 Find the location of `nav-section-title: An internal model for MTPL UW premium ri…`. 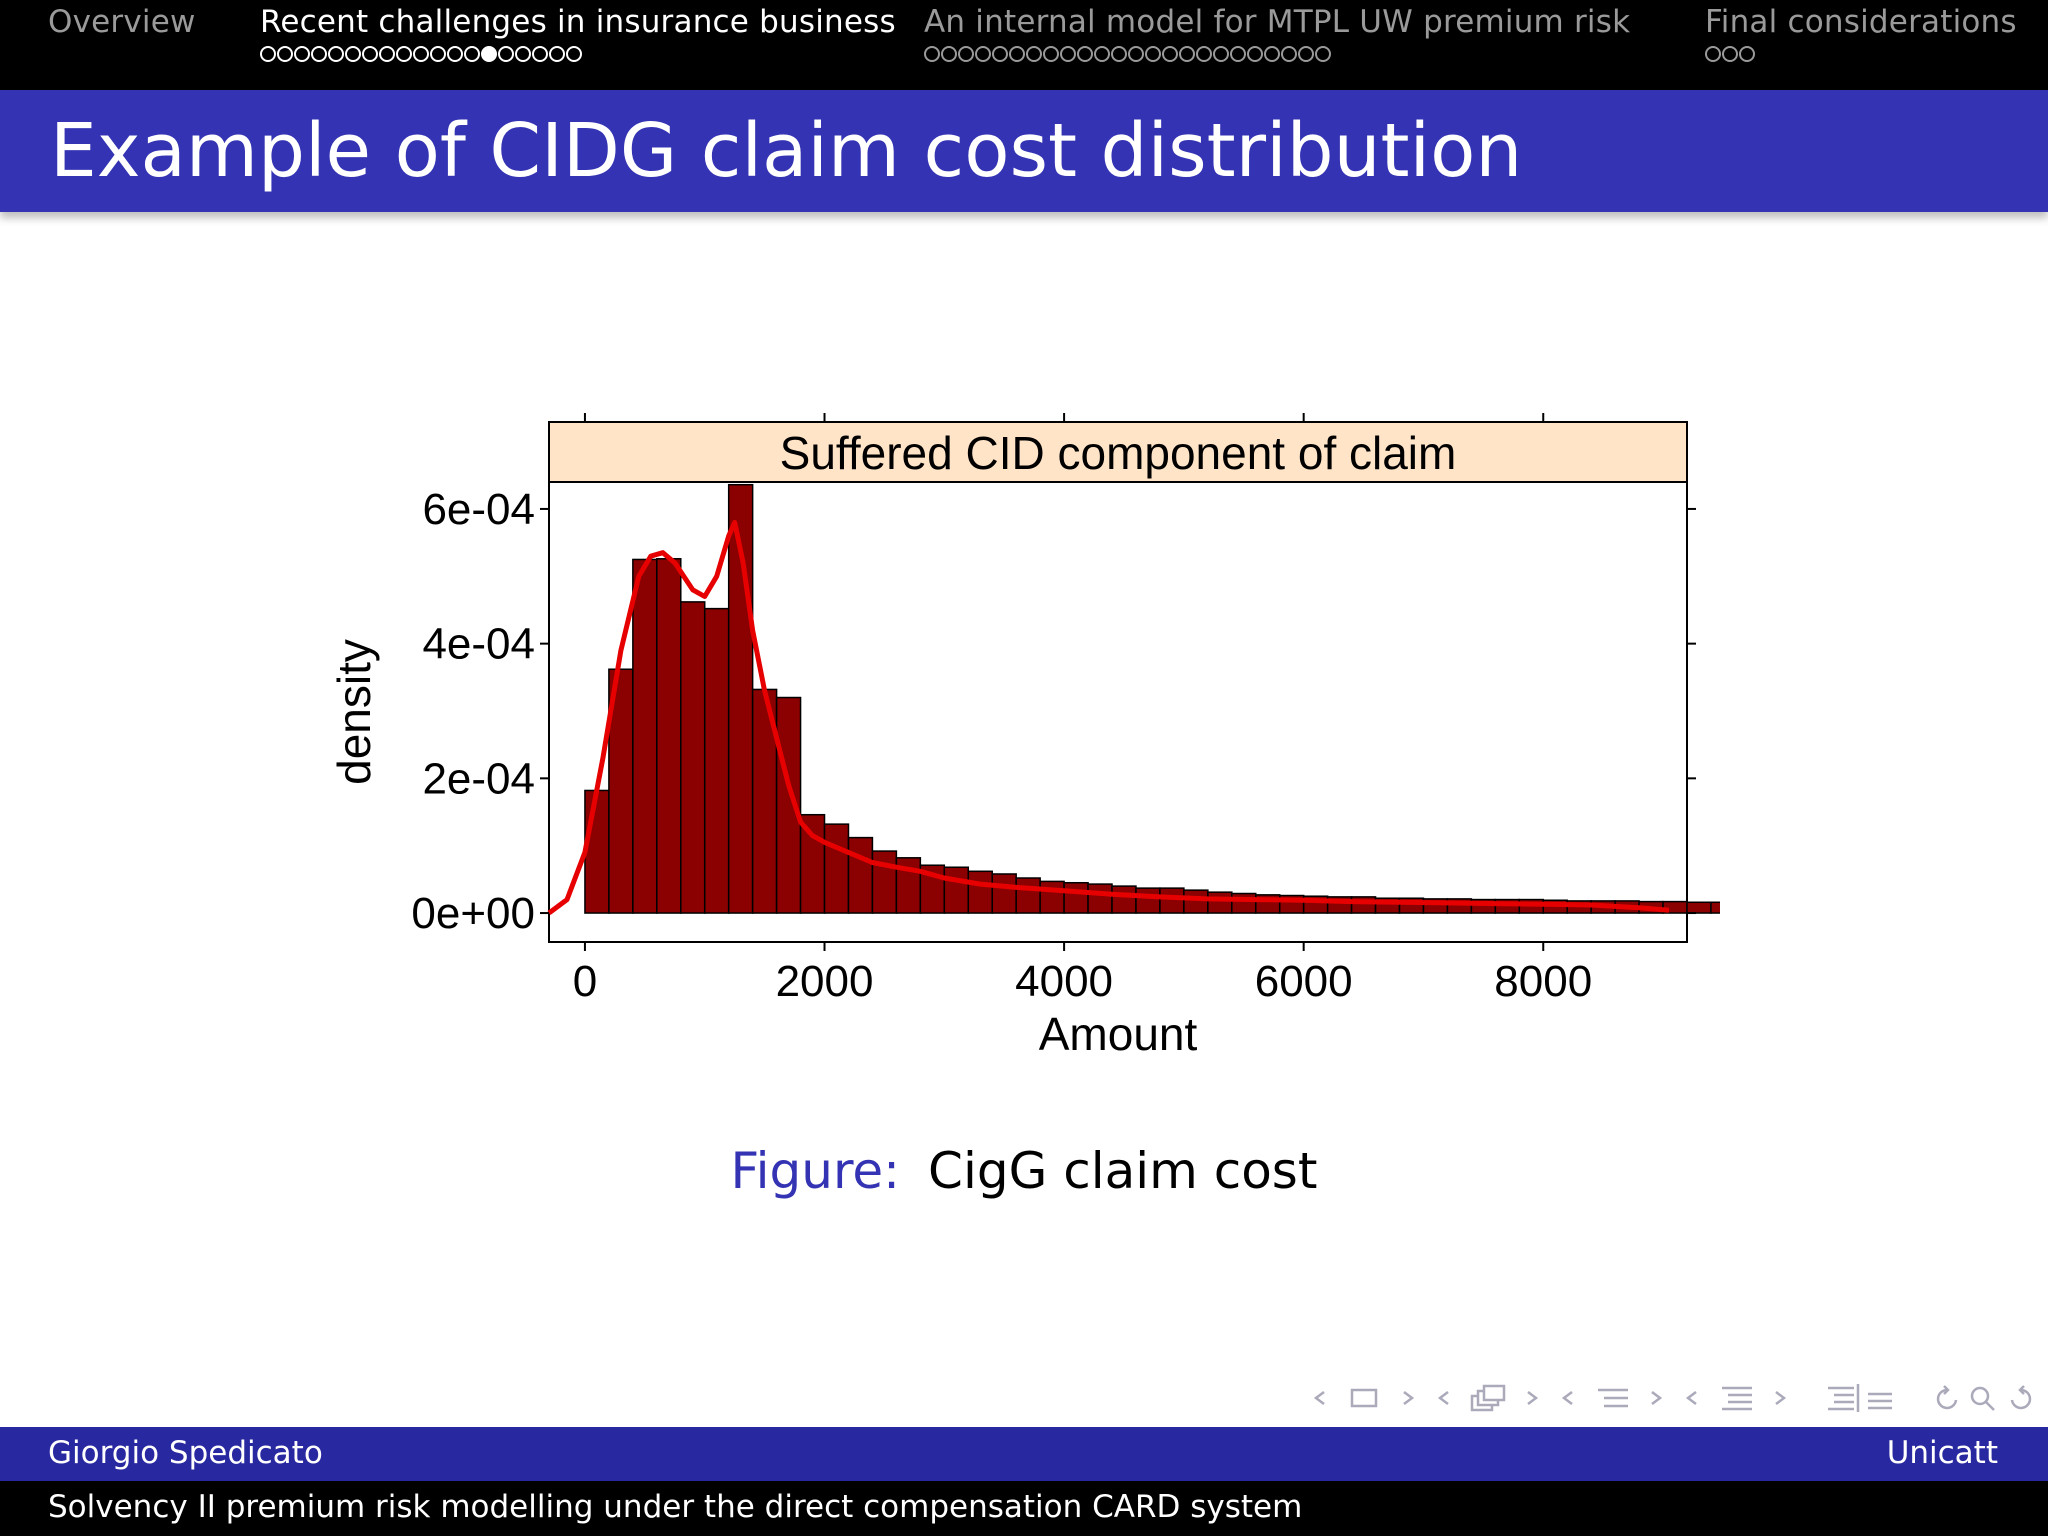

nav-section-title: An internal model for MTPL UW premium ri… is located at coordinates (1277, 22).